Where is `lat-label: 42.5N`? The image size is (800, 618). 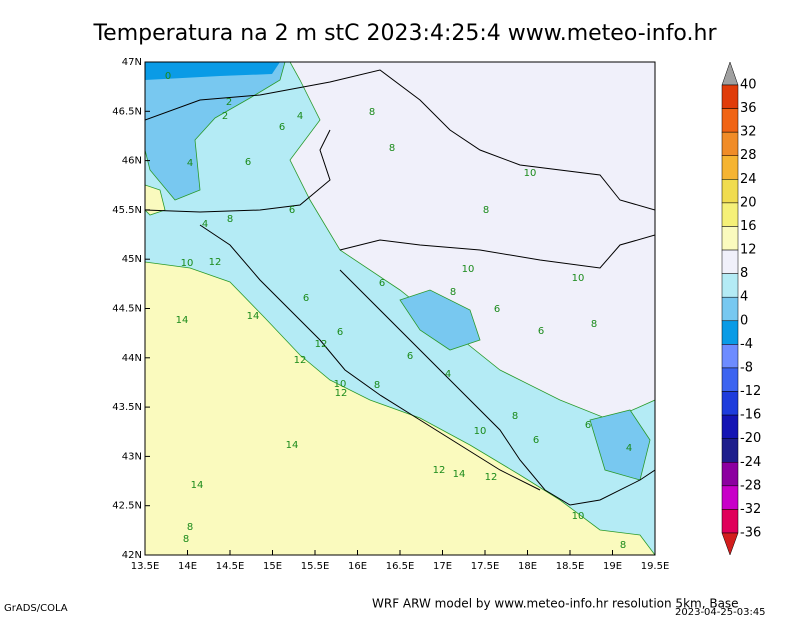
lat-label: 42.5N is located at coordinates (127, 506).